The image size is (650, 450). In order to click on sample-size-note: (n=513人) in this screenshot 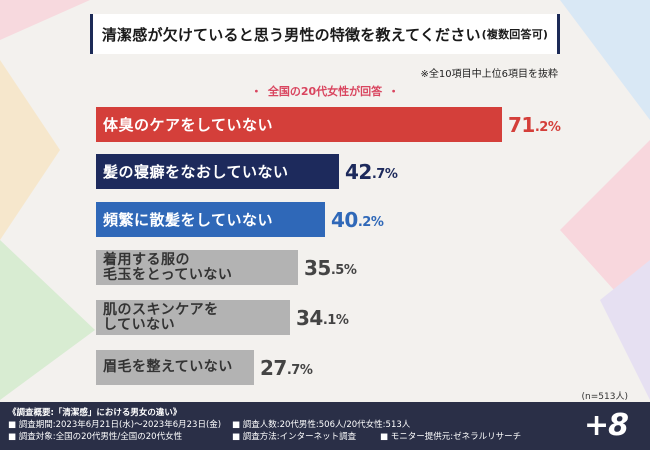, I will do `click(604, 397)`.